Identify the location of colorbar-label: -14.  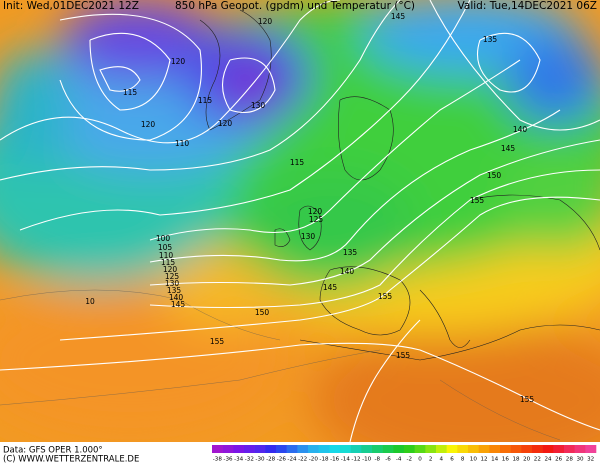
(346, 460).